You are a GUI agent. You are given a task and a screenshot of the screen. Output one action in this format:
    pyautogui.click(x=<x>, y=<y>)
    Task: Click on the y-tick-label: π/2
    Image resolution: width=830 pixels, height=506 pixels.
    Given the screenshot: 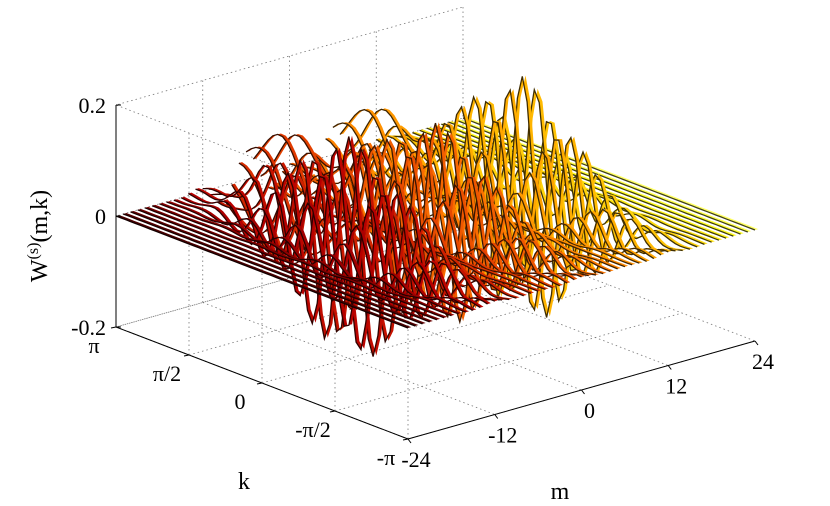 What is the action you would take?
    pyautogui.click(x=167, y=373)
    